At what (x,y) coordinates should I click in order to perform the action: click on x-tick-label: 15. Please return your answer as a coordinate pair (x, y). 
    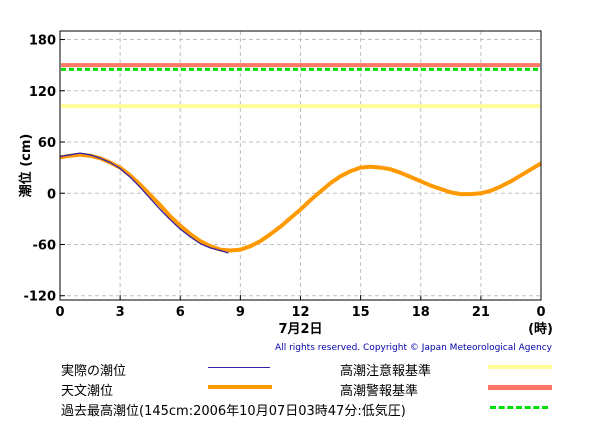
    Looking at the image, I should click on (361, 312).